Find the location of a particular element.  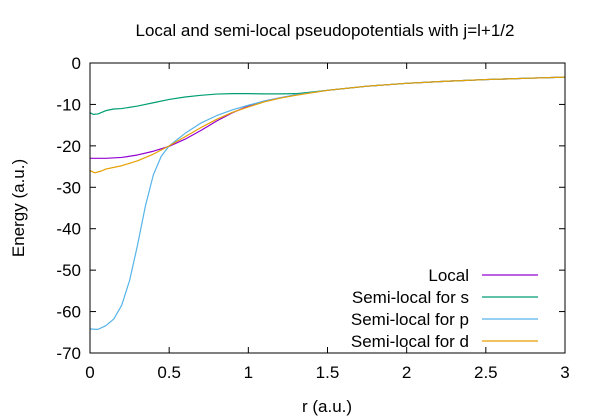

x-tick-label: 0.5 is located at coordinates (169, 372).